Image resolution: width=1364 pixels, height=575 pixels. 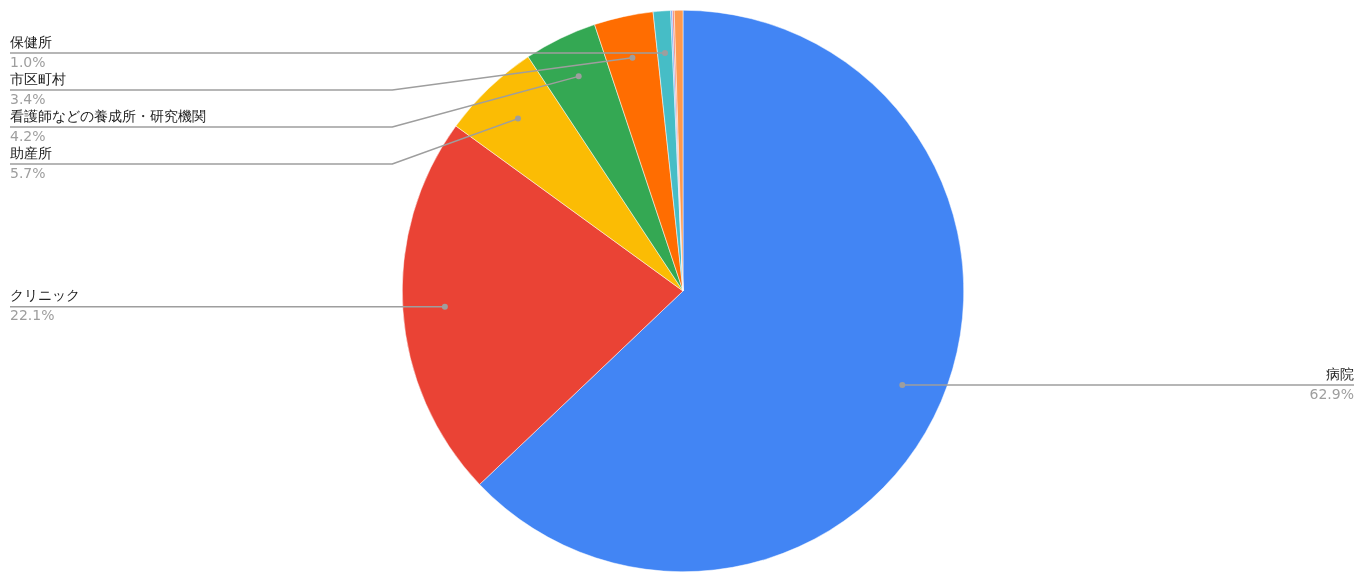 What do you see at coordinates (28, 135) in the screenshot?
I see `data-label: 4.2%` at bounding box center [28, 135].